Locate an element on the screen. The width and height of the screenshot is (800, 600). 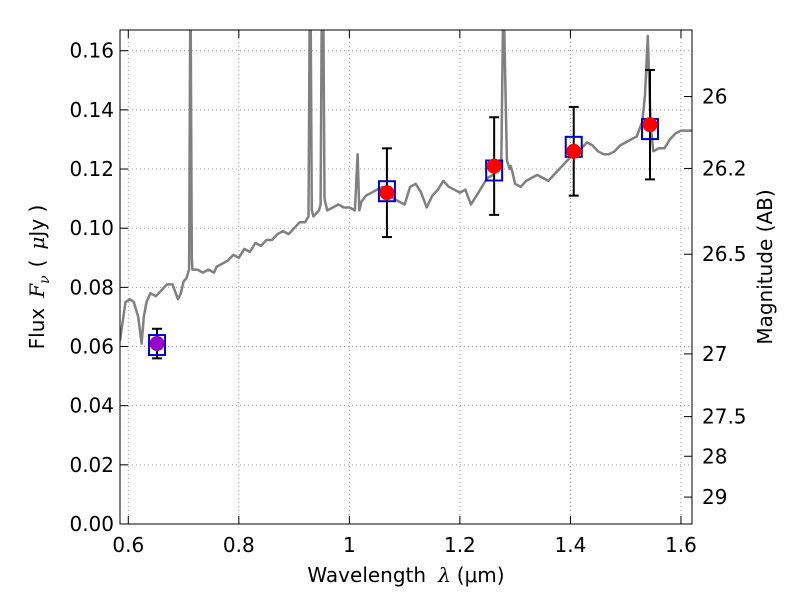
x-axis-title: Wavelength λ (μm) is located at coordinates (405, 575).